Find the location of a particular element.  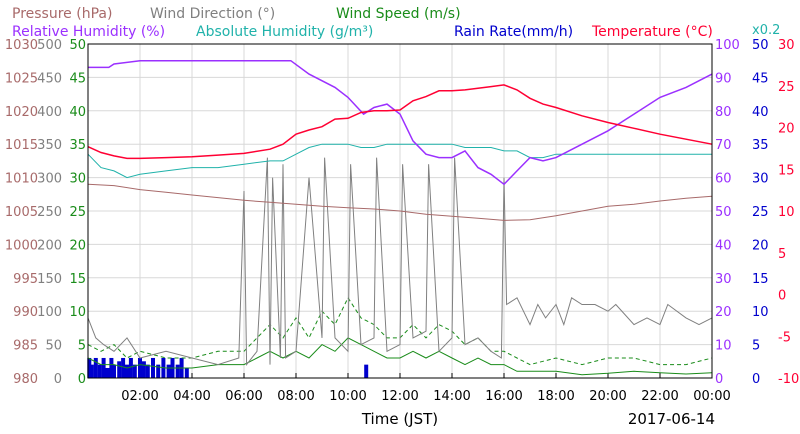

y-tick-temperature: 25 is located at coordinates (786, 87).